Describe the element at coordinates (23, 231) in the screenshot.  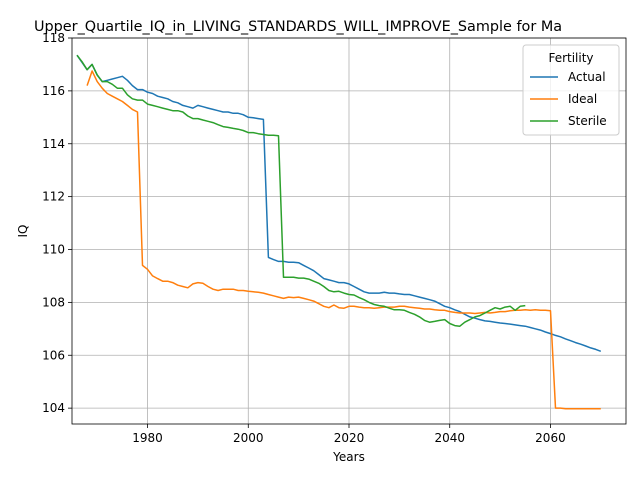
I see `y-axis-title: IQ` at that location.